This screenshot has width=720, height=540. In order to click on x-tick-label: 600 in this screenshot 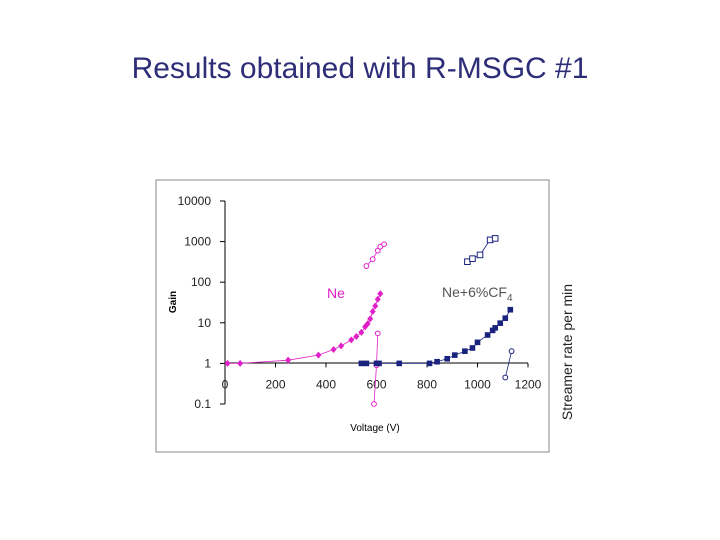, I will do `click(376, 384)`.